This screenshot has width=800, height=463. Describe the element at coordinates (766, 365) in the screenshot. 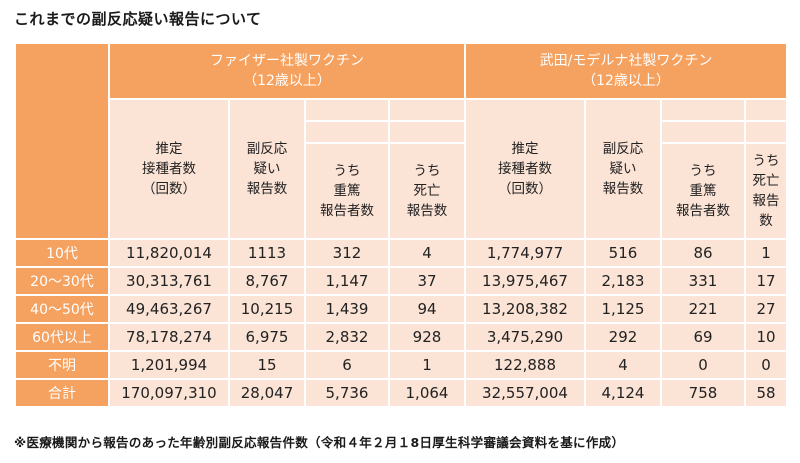

I see `moderna-deaths-value: 0` at that location.